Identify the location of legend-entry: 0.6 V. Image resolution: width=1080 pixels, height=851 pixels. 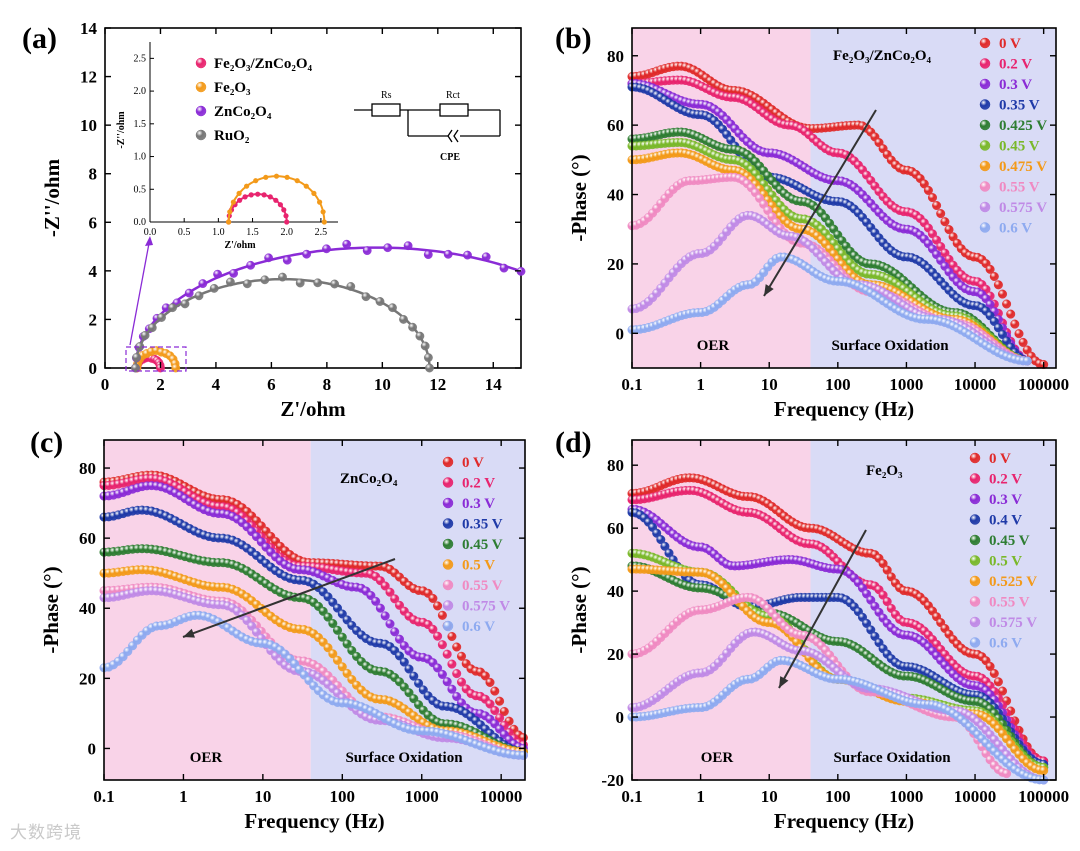
(1005, 644).